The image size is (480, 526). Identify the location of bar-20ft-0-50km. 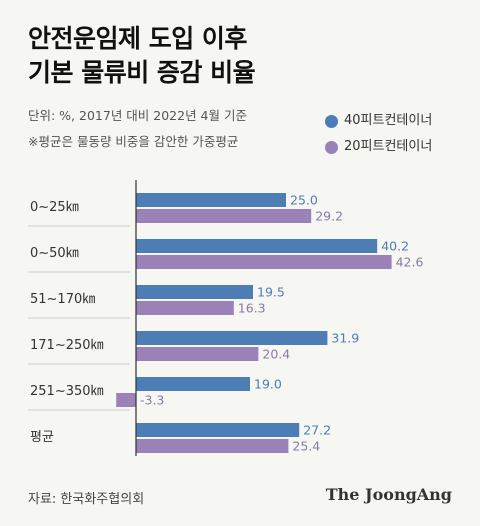
(264, 262).